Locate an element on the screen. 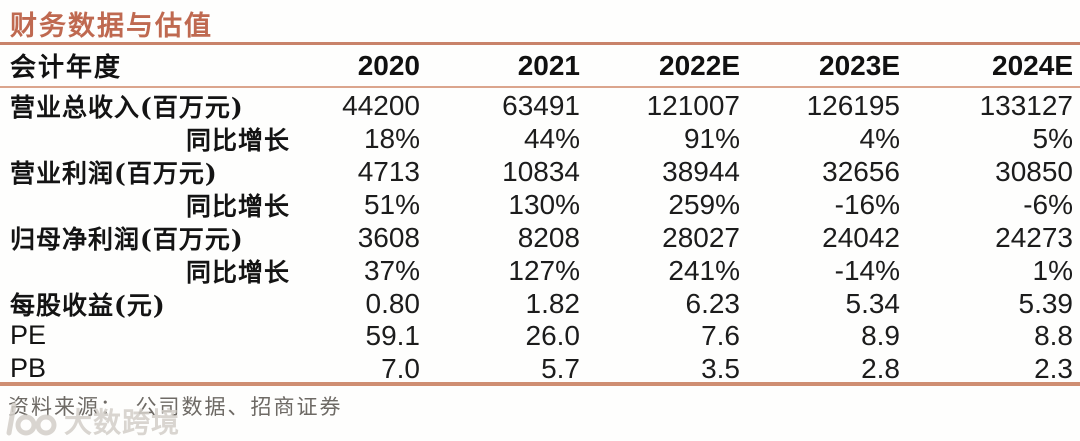  cell-value: 126195 is located at coordinates (853, 105).